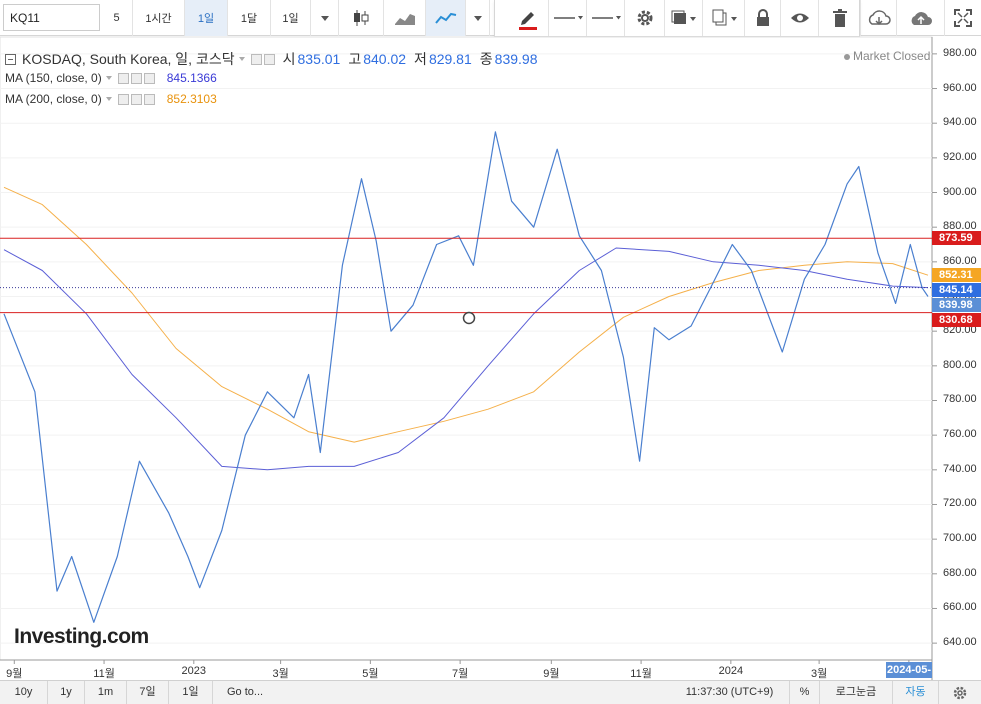 The width and height of the screenshot is (981, 704). What do you see at coordinates (805, 692) in the screenshot?
I see `percent-toggle: %` at bounding box center [805, 692].